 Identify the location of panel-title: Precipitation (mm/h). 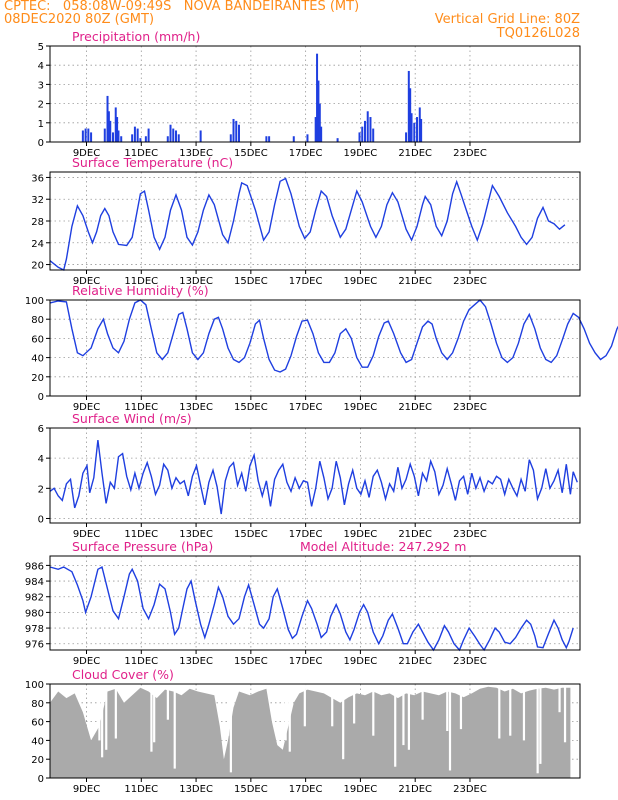
(136, 36).